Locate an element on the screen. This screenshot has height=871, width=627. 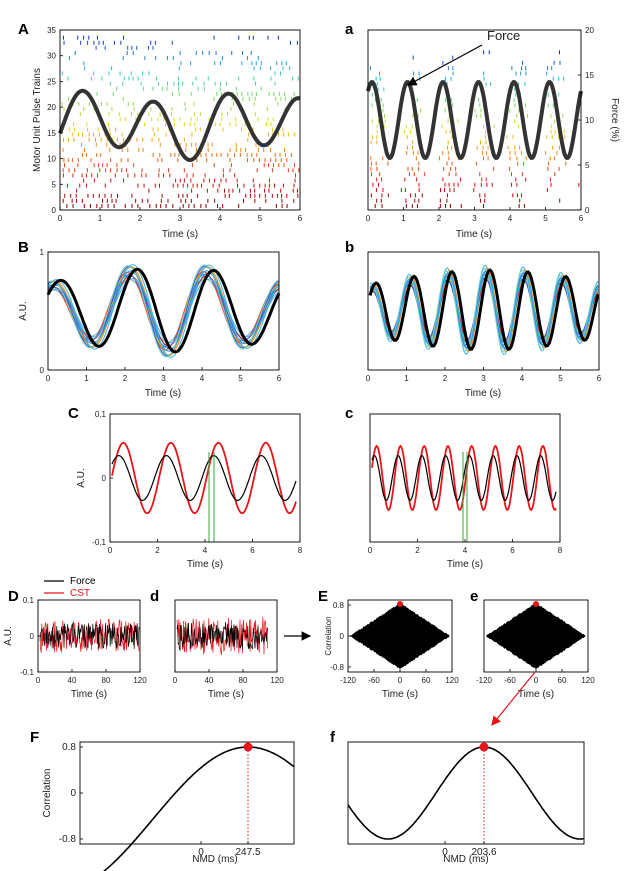
motor-unit-raster-a is located at coordinates (474, 129).